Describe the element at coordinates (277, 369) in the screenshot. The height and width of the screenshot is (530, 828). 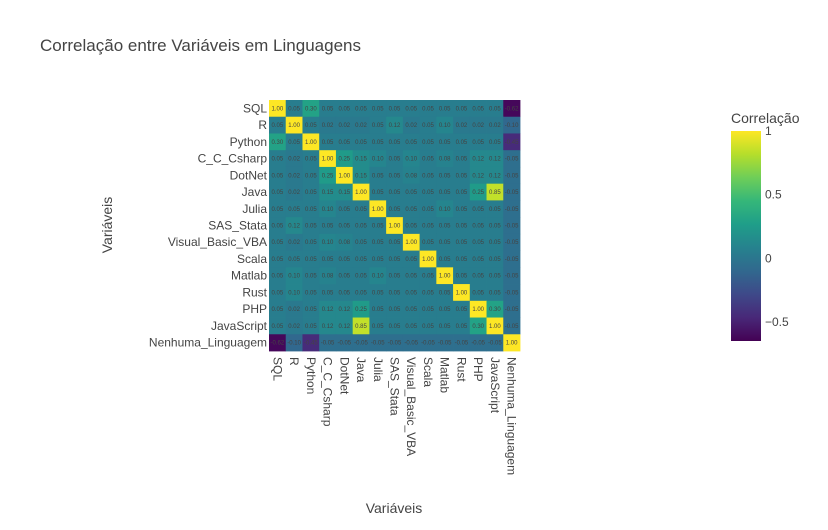
I see `x-tick-label: SQL` at that location.